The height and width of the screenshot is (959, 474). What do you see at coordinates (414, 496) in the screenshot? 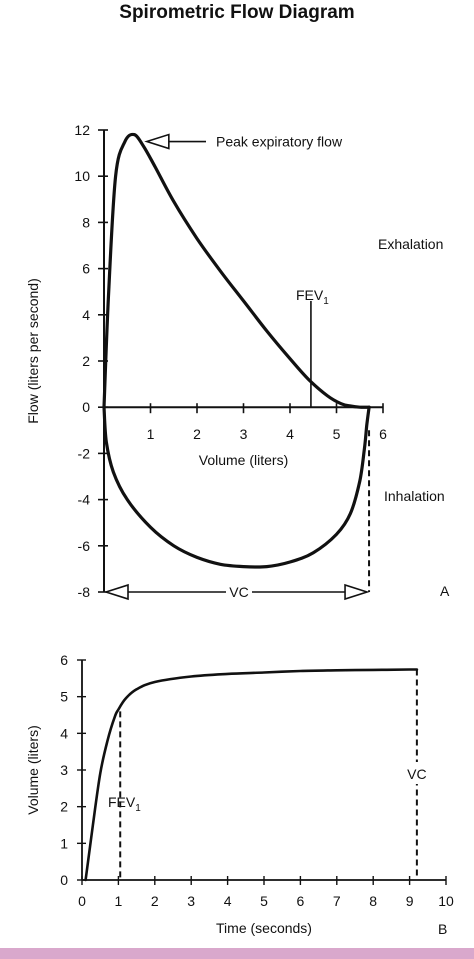
I see `inhalation-label: Inhalation` at bounding box center [414, 496].